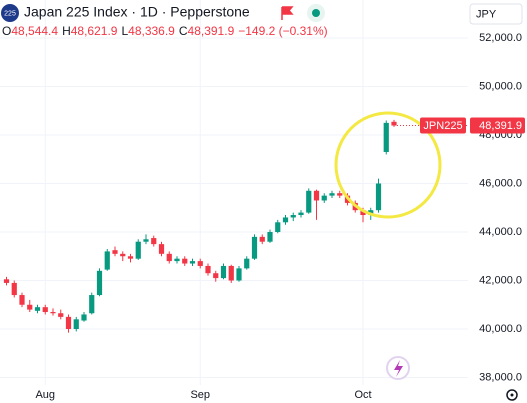 This screenshot has height=403, width=527. I want to click on price-label-box, so click(497, 125).